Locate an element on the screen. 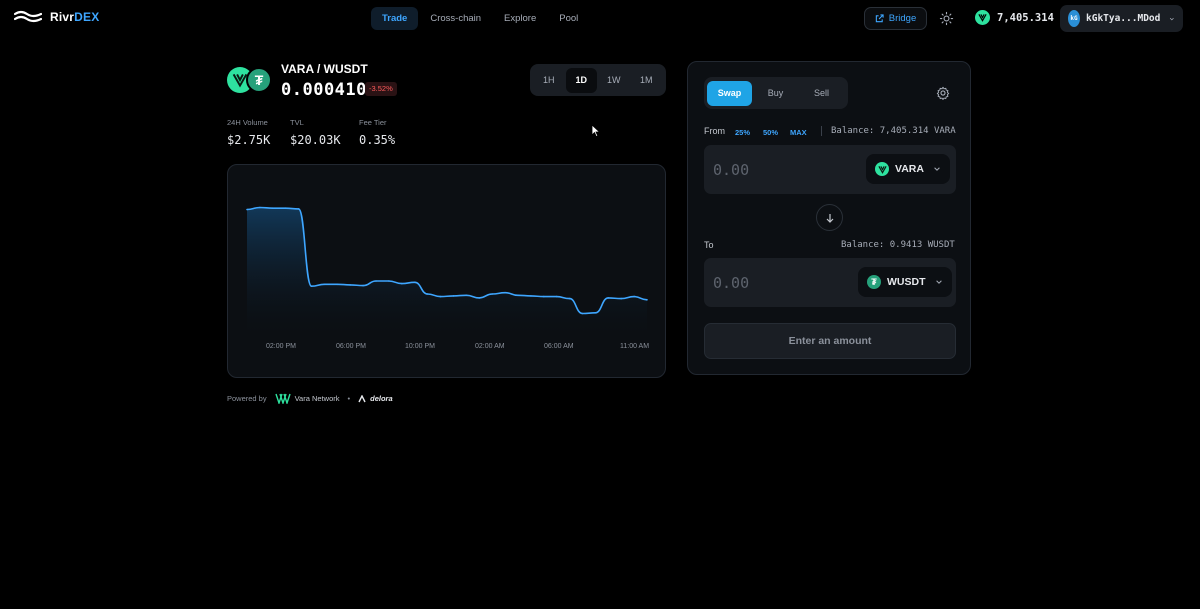 Image resolution: width=1200 pixels, height=609 pixels. from-token-label: VARA is located at coordinates (909, 169).